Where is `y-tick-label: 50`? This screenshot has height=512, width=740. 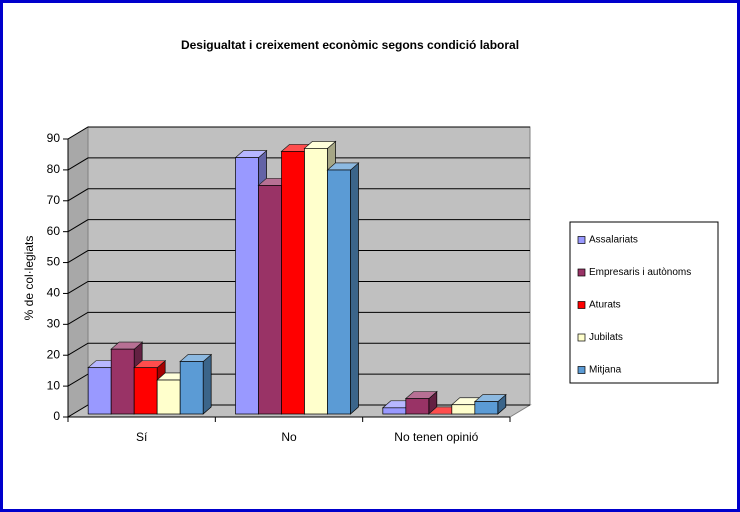 y-tick-label: 50 is located at coordinates (54, 262).